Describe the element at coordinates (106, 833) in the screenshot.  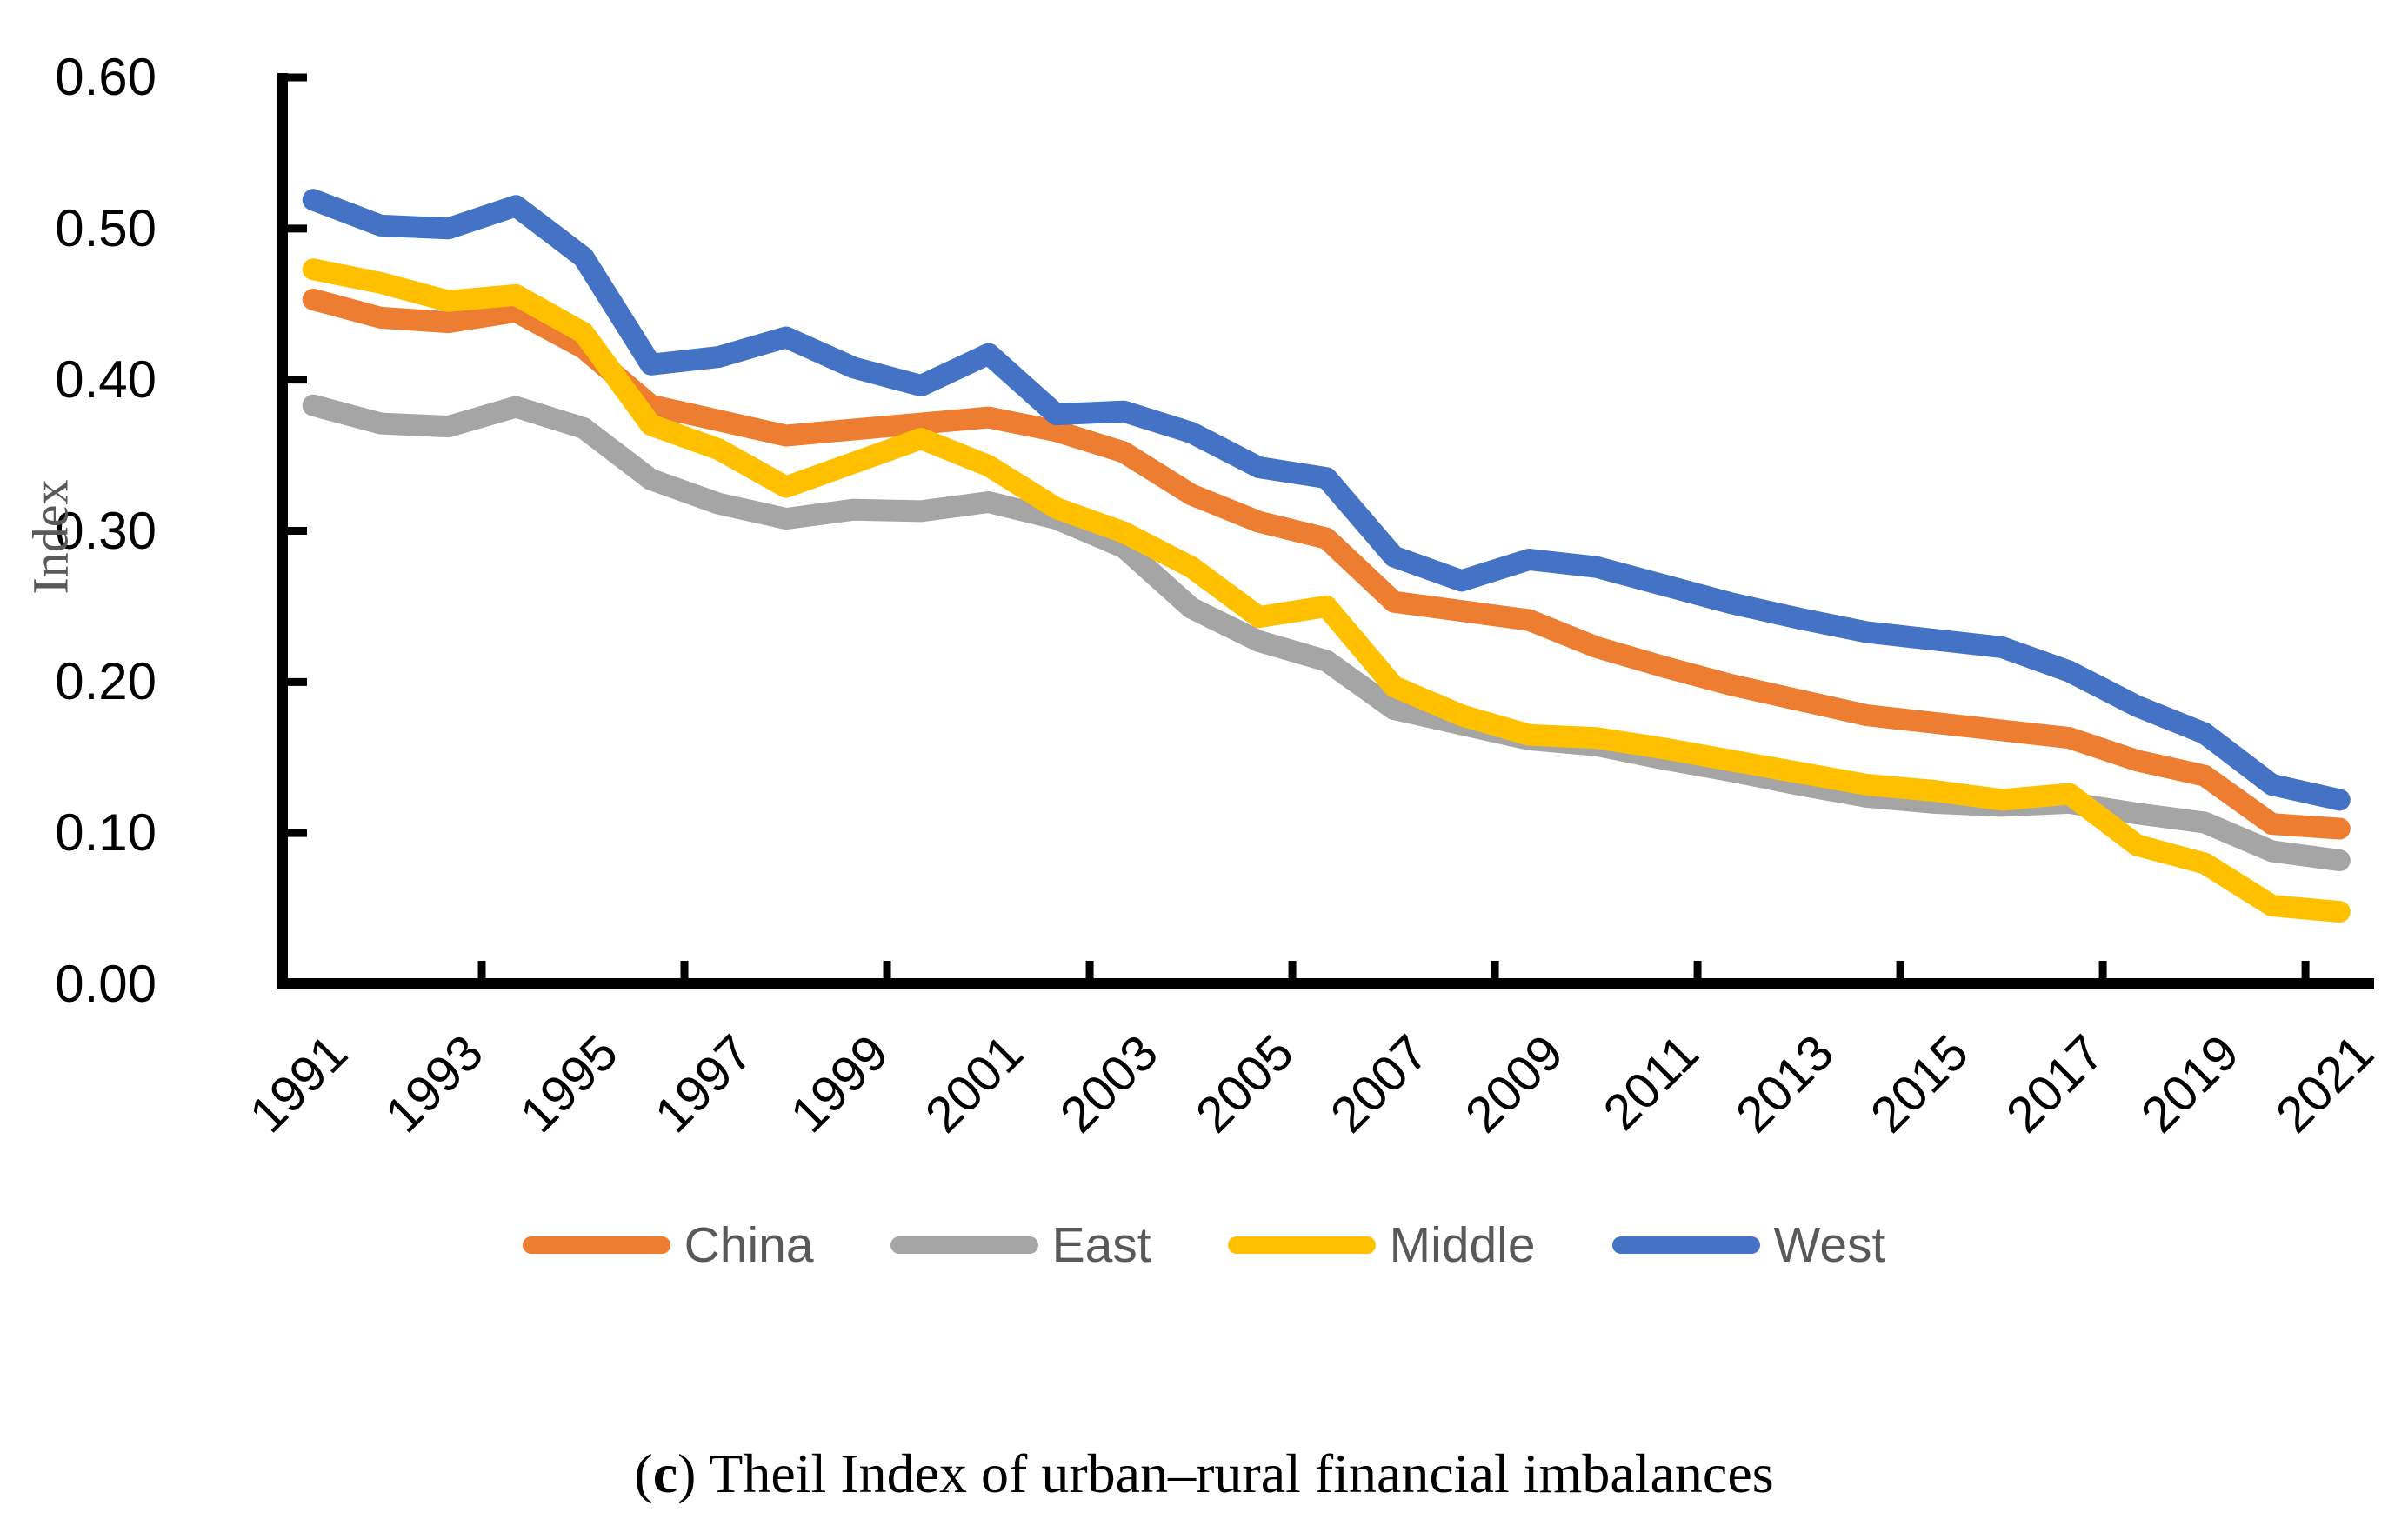
I see `y-tick-label: 0.10` at that location.